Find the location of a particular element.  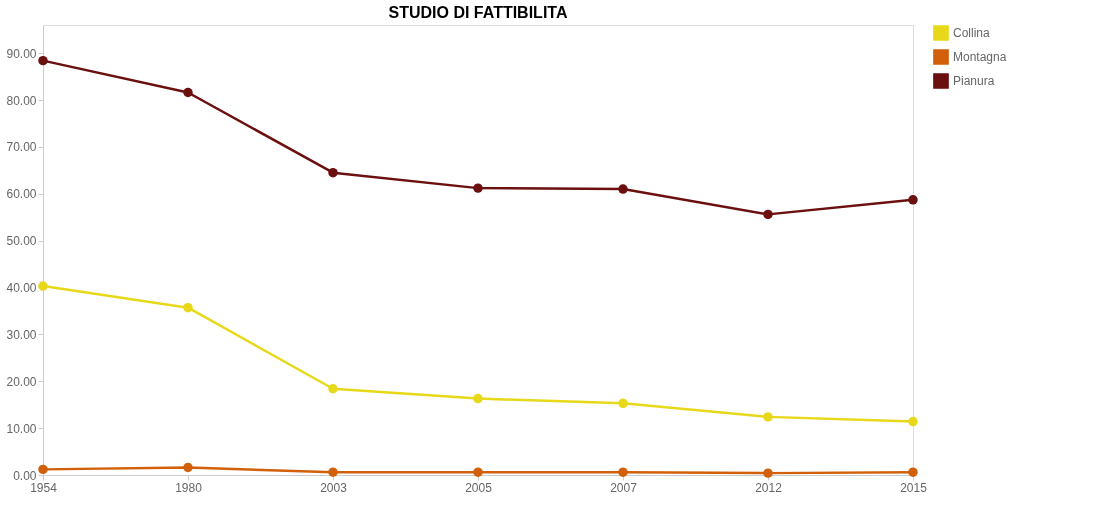

x-tick-label: 2005 is located at coordinates (479, 487).